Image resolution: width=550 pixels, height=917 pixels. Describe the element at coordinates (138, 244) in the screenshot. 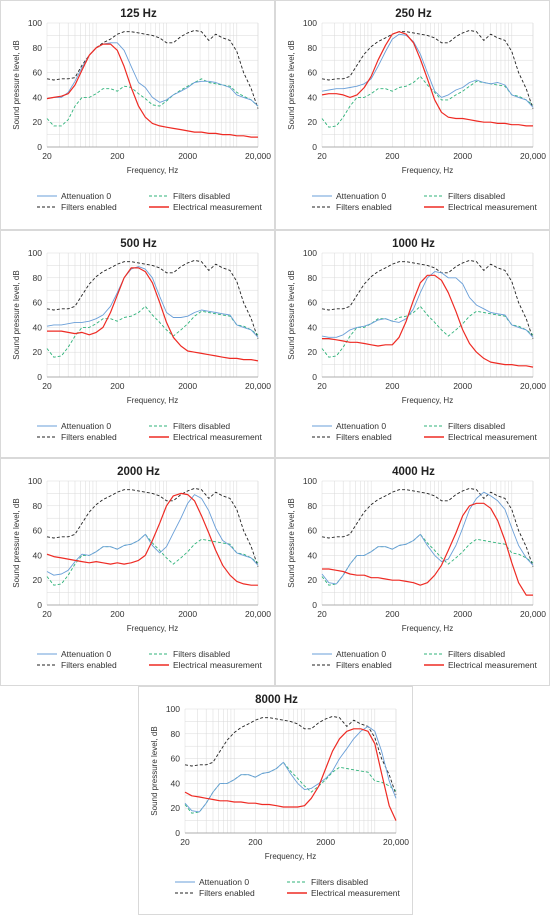

I see `chart-title: 500 Hz` at that location.